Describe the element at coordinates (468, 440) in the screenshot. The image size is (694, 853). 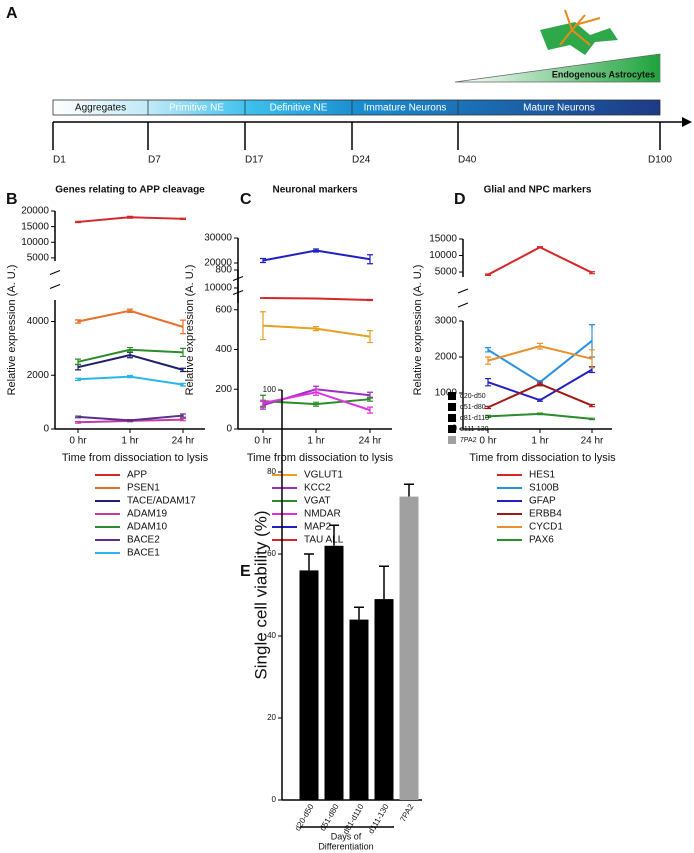
I see `legend-label: 7PA2` at that location.